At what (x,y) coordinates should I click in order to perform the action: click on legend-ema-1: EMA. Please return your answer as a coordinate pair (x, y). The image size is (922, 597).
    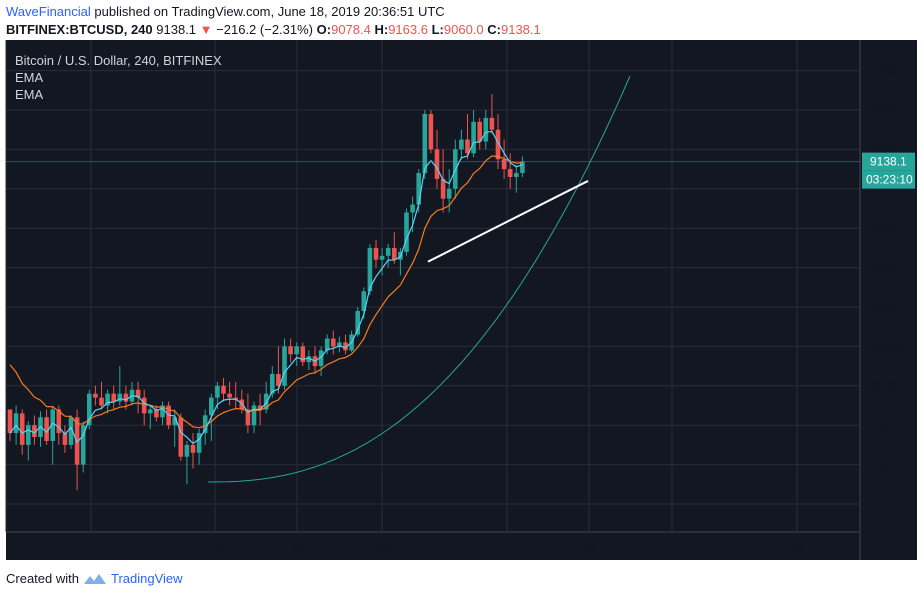
    Looking at the image, I should click on (29, 77).